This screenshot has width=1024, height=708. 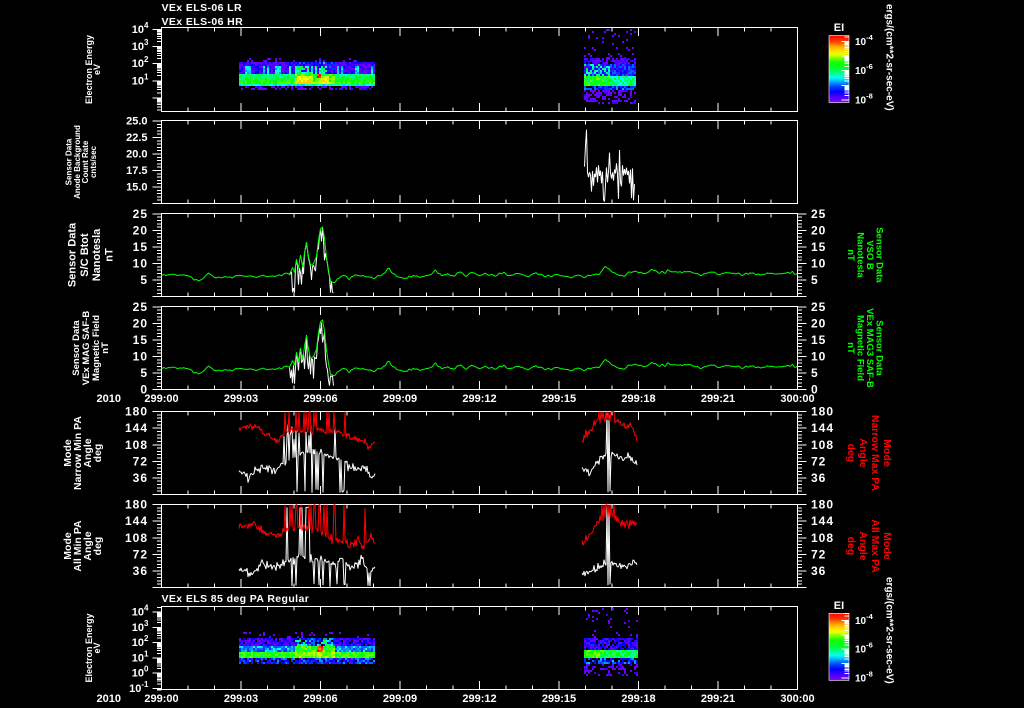 I want to click on svg-text: VSO B, so click(x=869, y=255).